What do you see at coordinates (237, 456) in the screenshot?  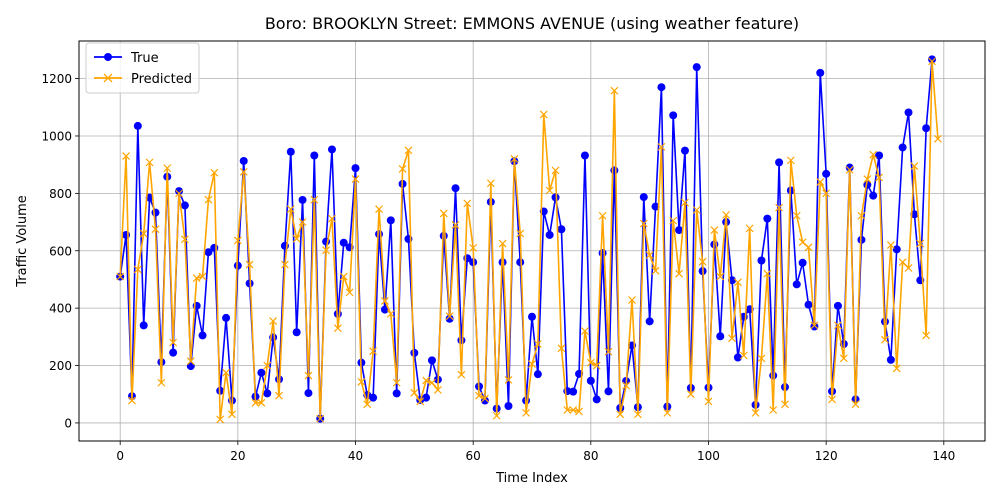 I see `x-tick-label: 20` at bounding box center [237, 456].